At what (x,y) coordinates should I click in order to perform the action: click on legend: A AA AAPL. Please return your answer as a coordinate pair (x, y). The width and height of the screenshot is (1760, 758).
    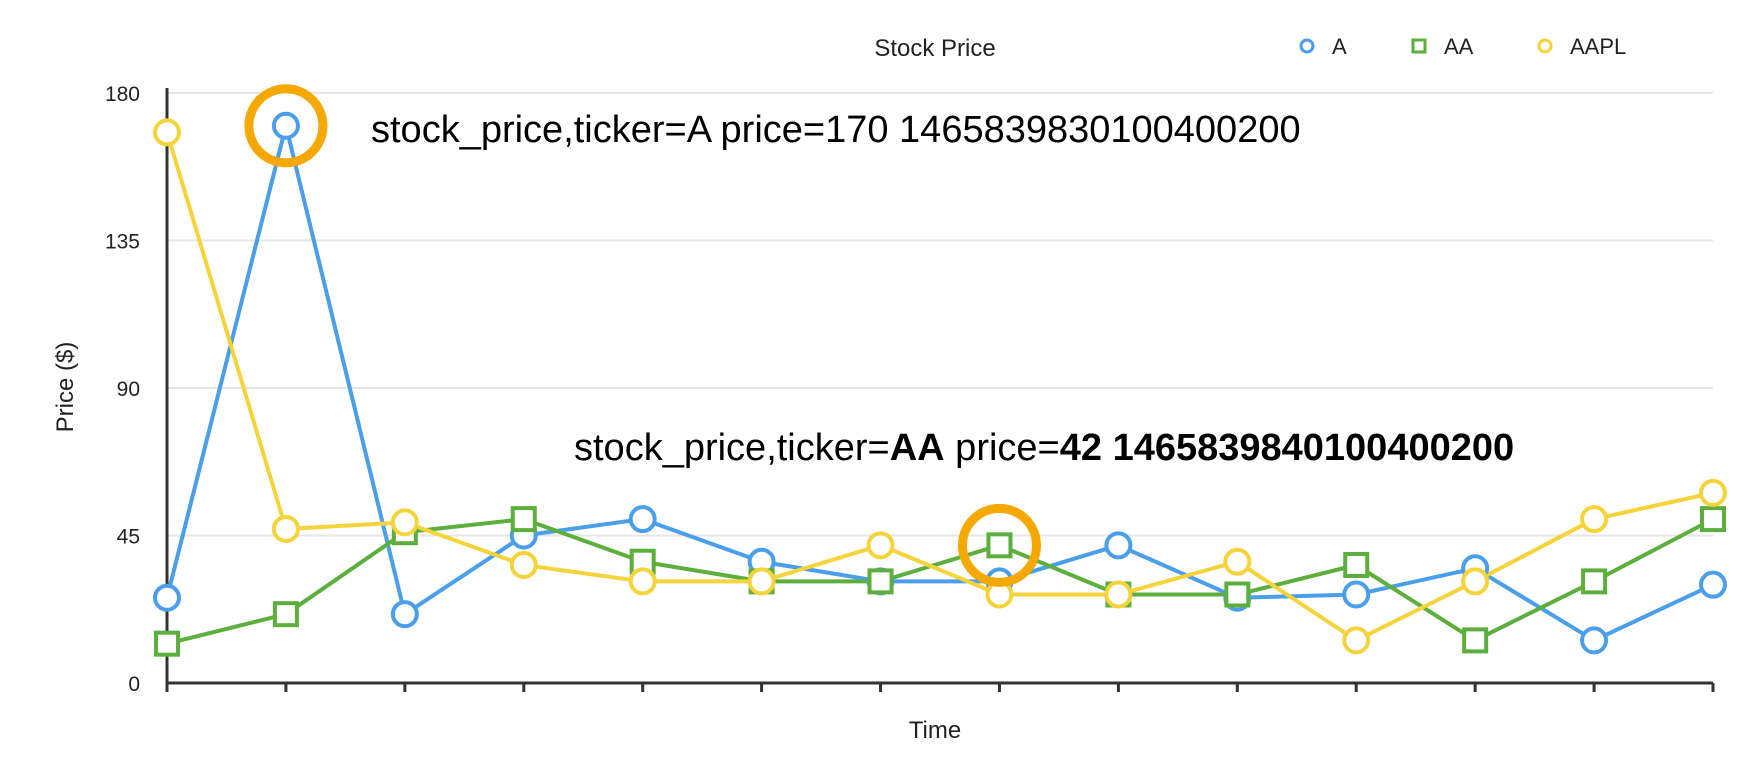
    Looking at the image, I should click on (1462, 46).